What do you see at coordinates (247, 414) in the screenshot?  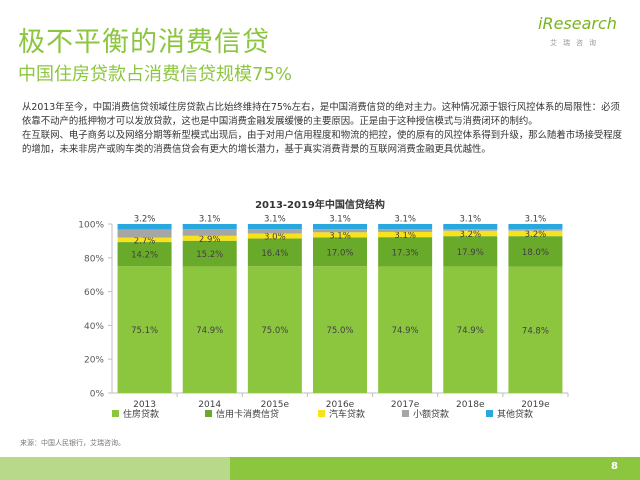 I see `legend-label: 信用卡消费信贷` at bounding box center [247, 414].